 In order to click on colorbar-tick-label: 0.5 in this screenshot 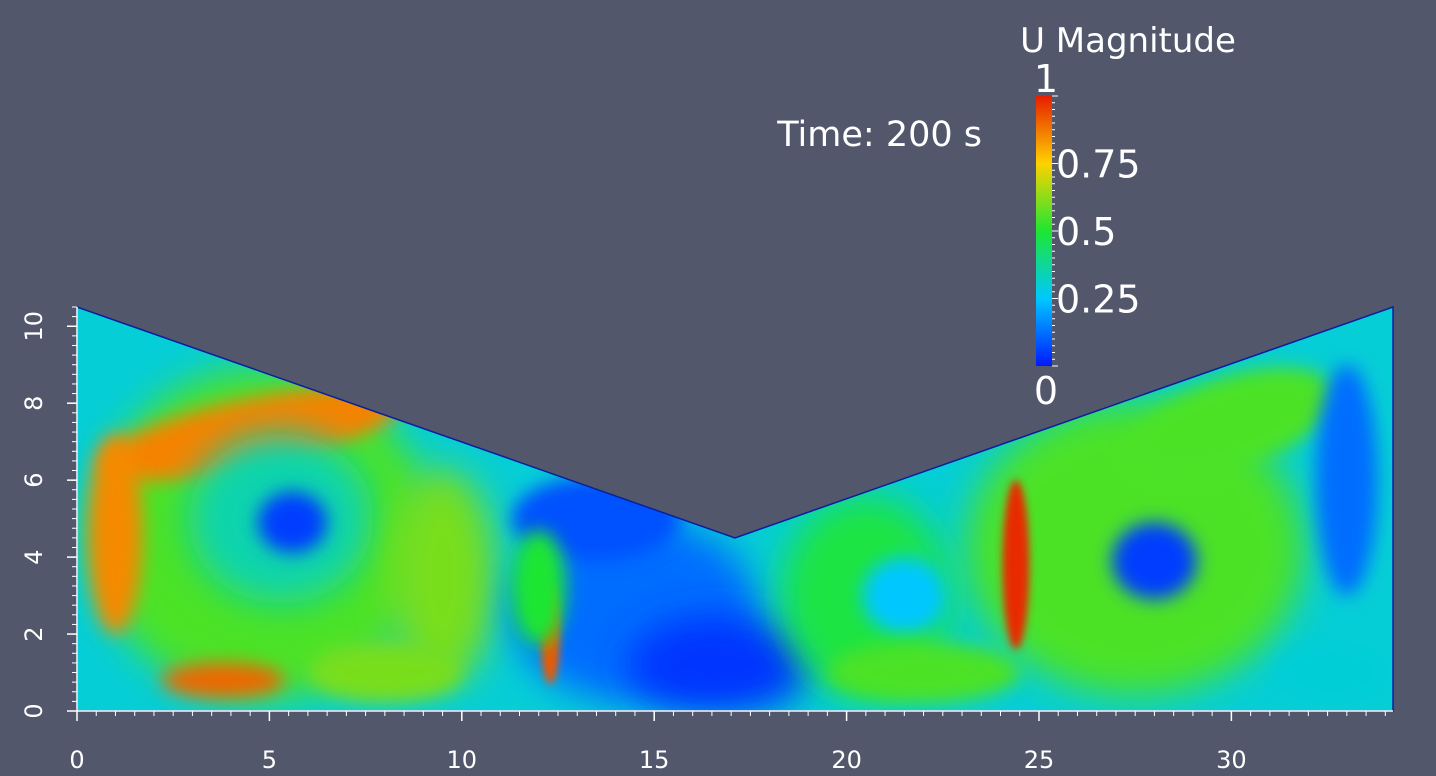, I will do `click(1086, 232)`.